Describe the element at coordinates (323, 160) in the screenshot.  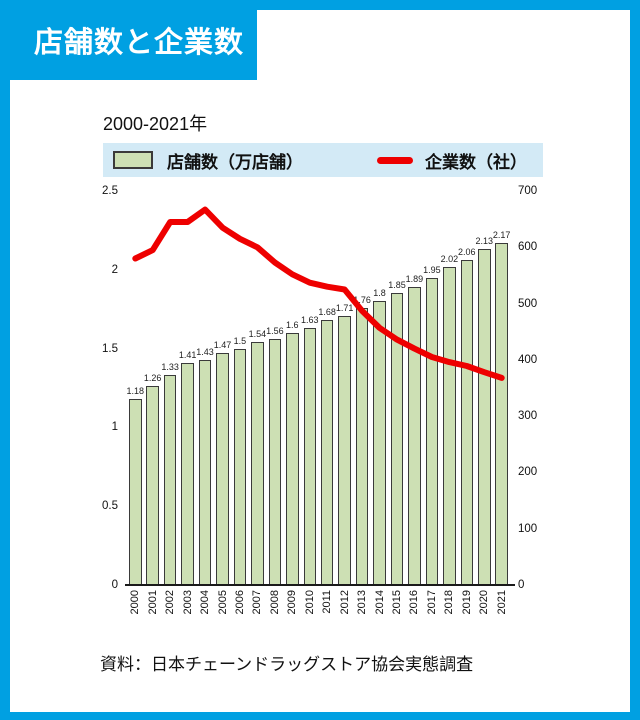
I see `chart-legend: 店舗数（万店舗） 企業数（社）` at that location.